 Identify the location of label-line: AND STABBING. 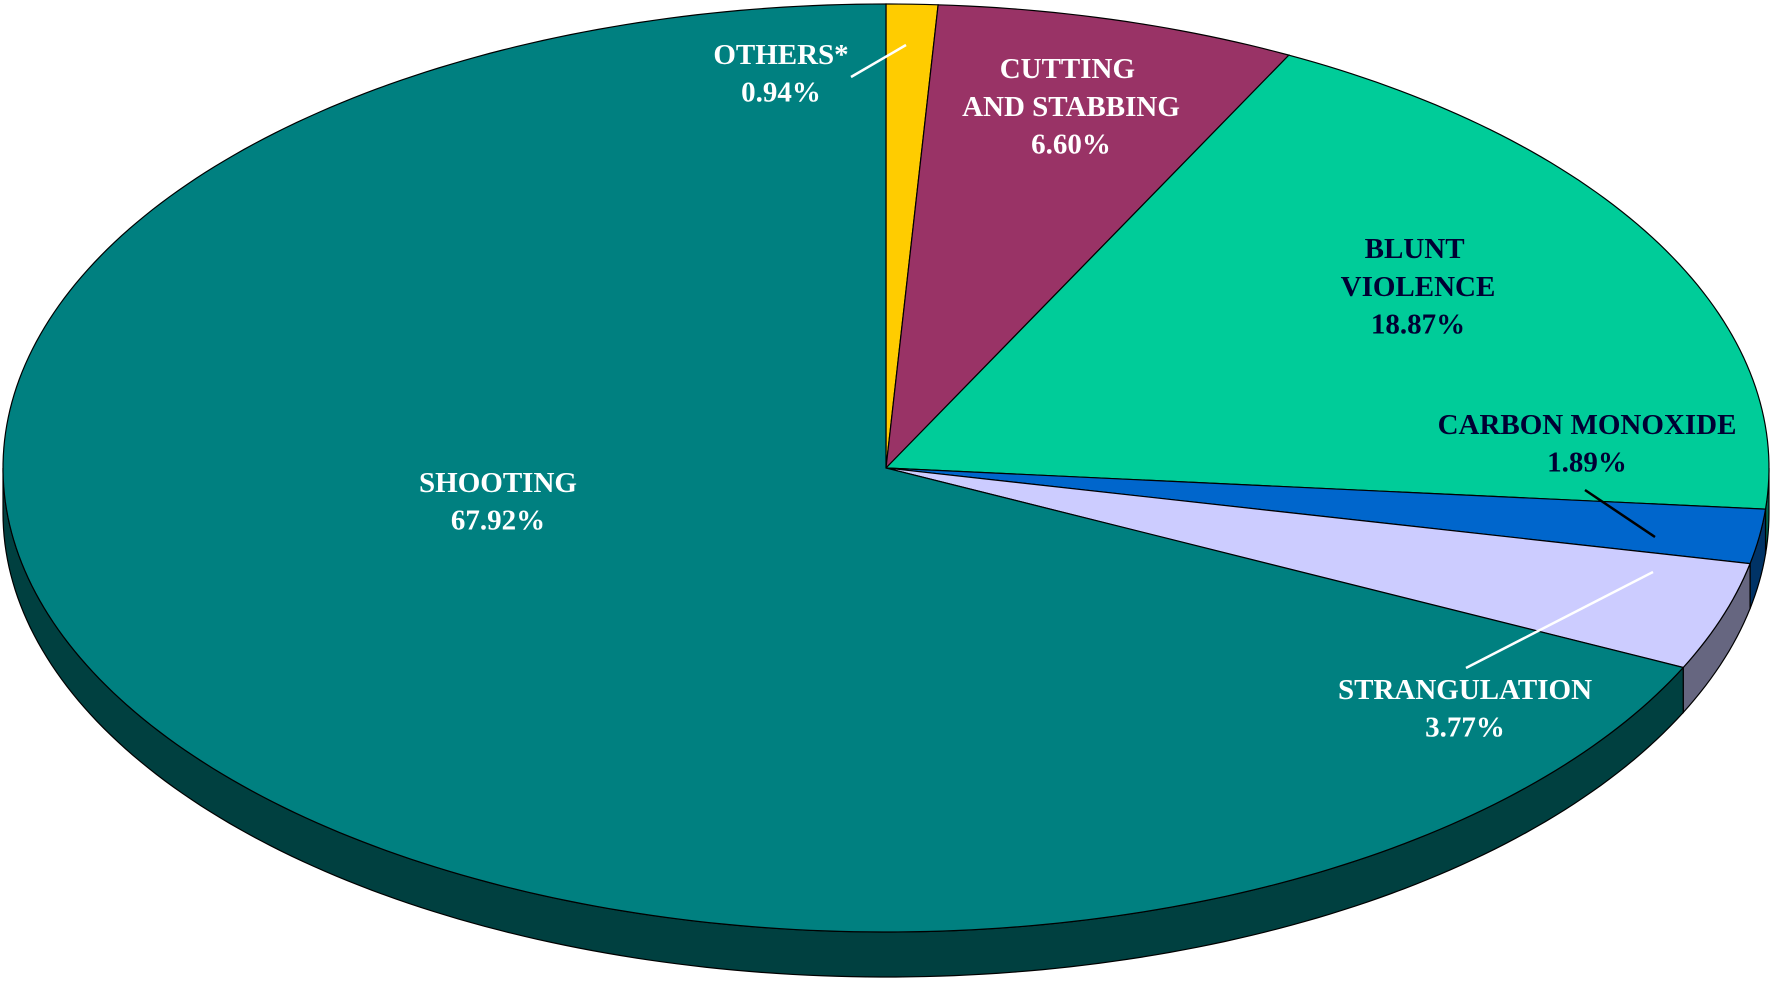
(1071, 107).